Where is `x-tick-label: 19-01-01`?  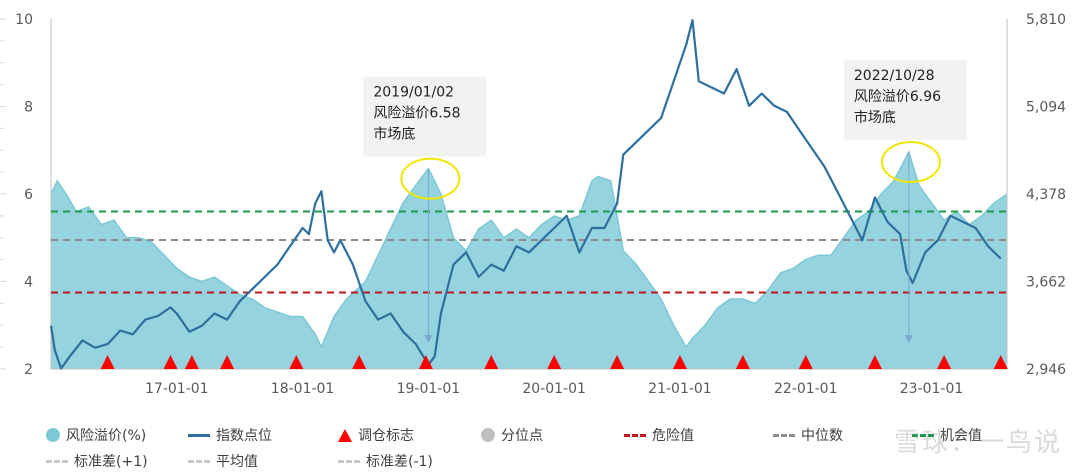 x-tick-label: 19-01-01 is located at coordinates (429, 389).